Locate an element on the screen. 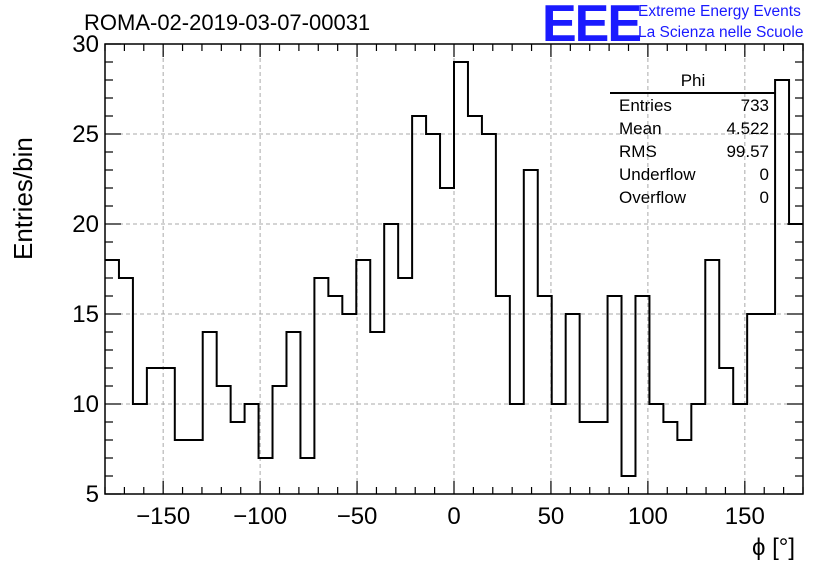 This screenshot has width=836, height=572. stats-value: 99.57 is located at coordinates (747, 151).